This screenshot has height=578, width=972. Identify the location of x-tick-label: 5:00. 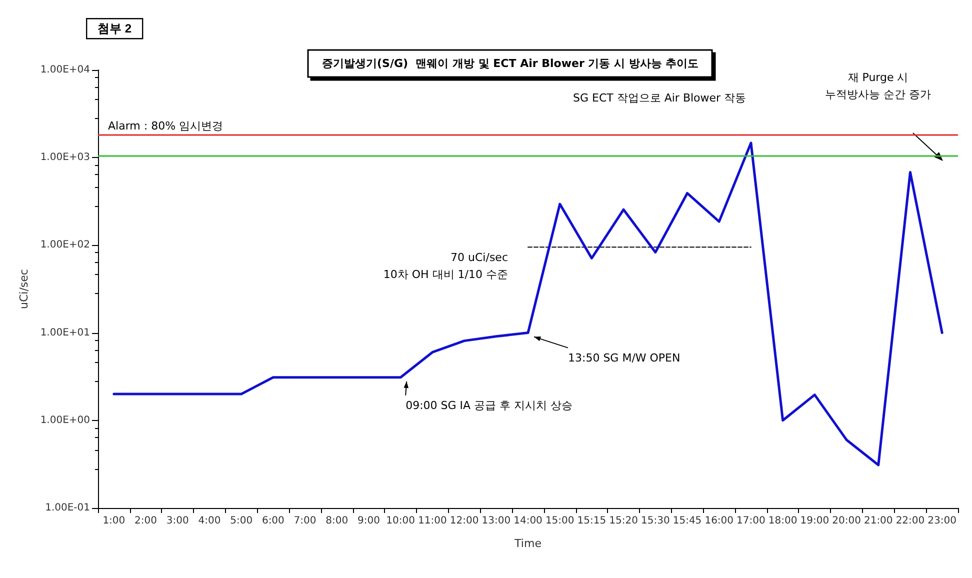
(241, 521).